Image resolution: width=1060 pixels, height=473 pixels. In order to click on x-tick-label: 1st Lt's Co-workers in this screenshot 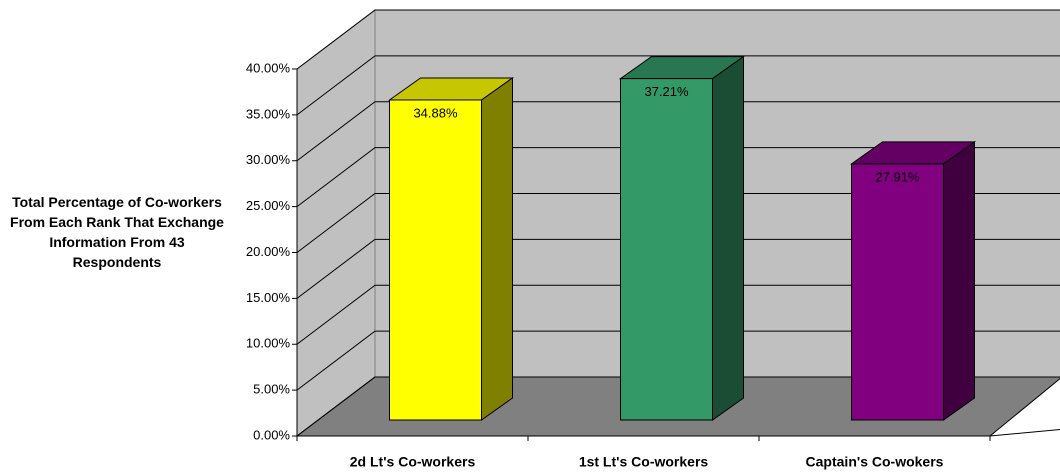, I will do `click(644, 462)`.